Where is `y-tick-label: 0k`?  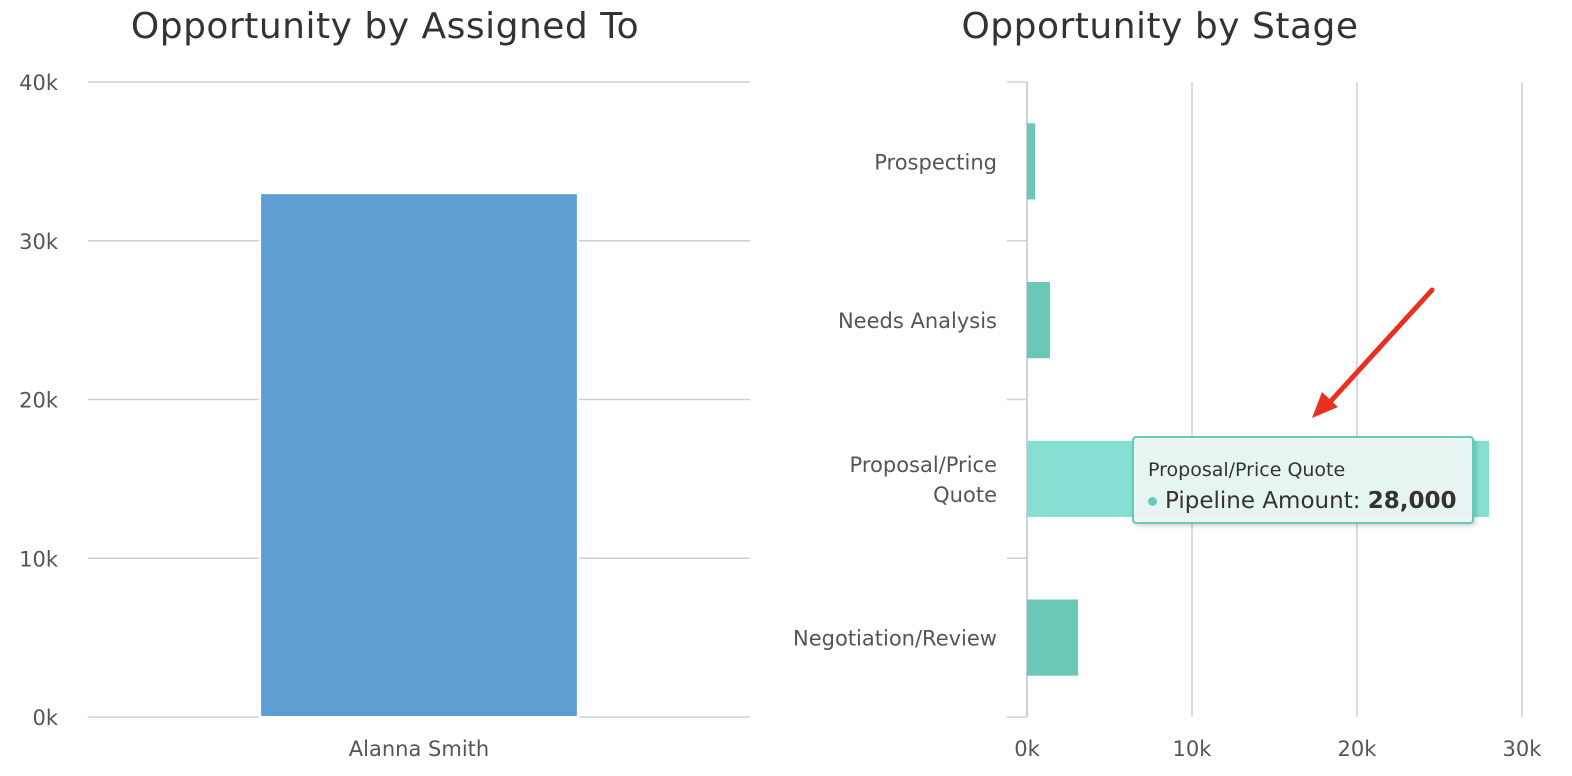
y-tick-label: 0k is located at coordinates (45, 718).